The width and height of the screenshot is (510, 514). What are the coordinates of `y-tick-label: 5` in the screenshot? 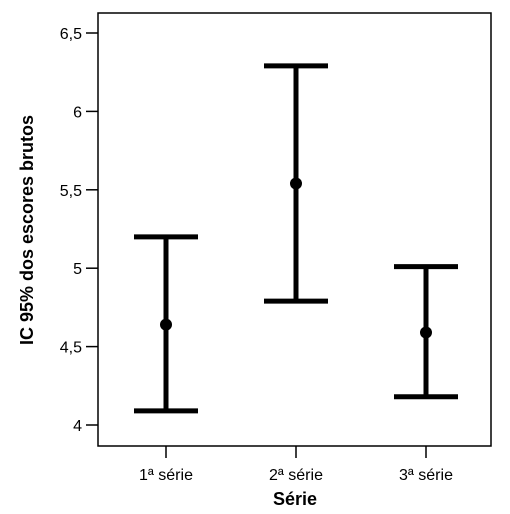 It's located at (77, 269).